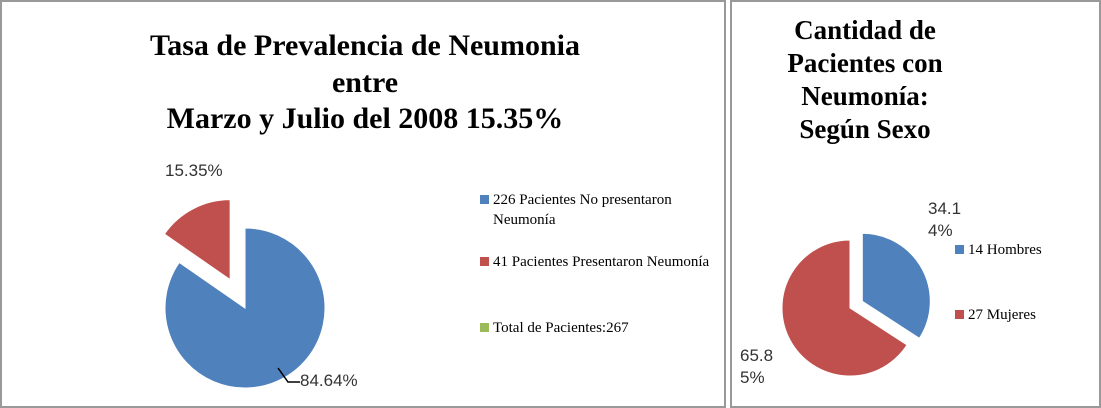  Describe the element at coordinates (582, 210) in the screenshot. I see `legend-entry: 226 Pacientes No presentaron Neumonía` at that location.